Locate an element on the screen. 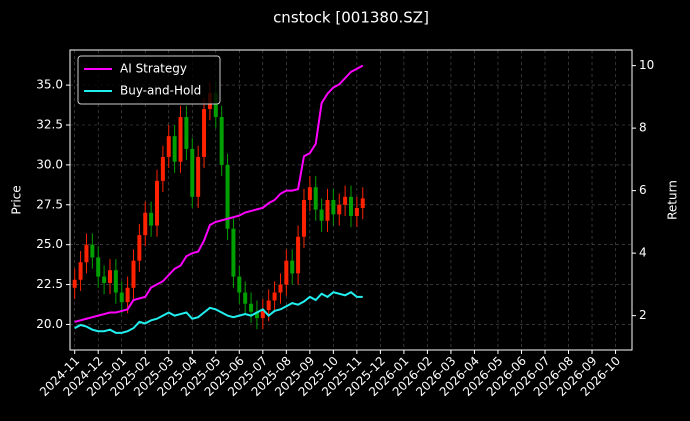  legend: AI Strategy Buy-and-Hold is located at coordinates (149, 80).